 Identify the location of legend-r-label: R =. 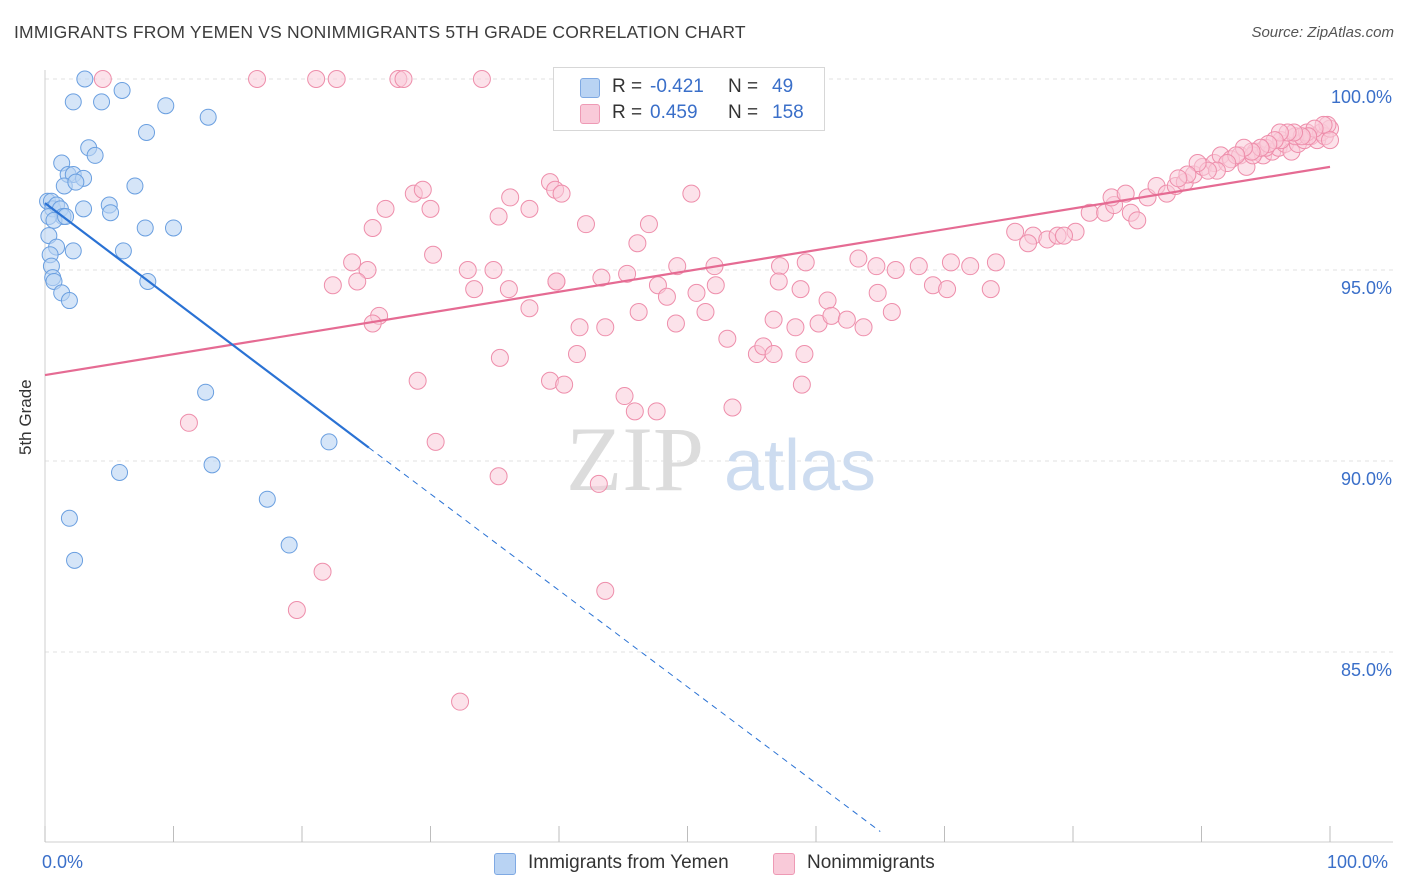
(627, 112).